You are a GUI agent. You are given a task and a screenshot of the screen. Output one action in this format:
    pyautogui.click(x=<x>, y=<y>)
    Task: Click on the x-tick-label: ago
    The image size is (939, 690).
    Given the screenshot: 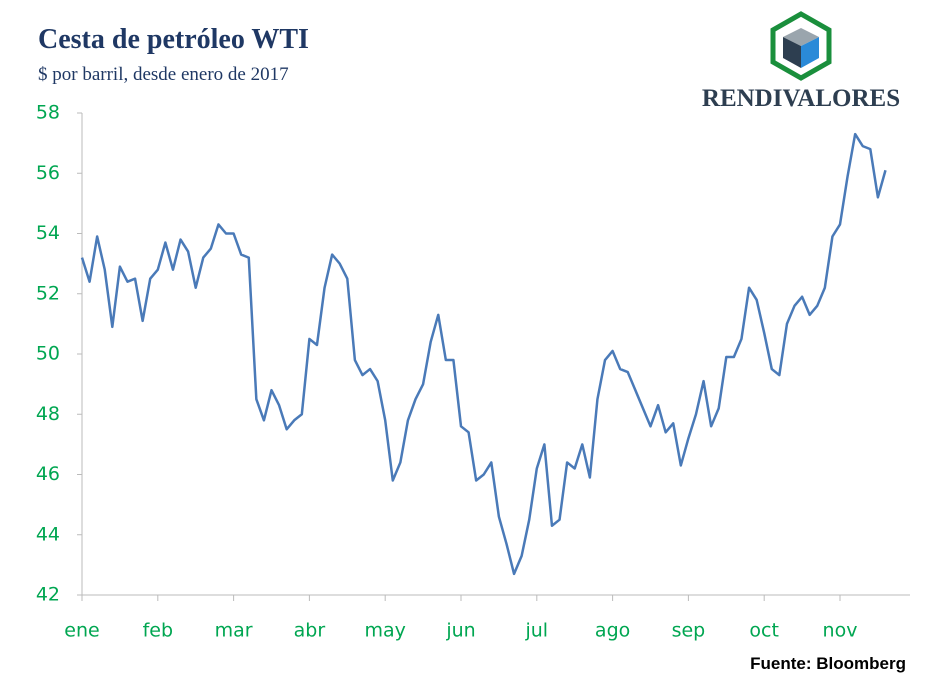 What is the action you would take?
    pyautogui.click(x=612, y=631)
    